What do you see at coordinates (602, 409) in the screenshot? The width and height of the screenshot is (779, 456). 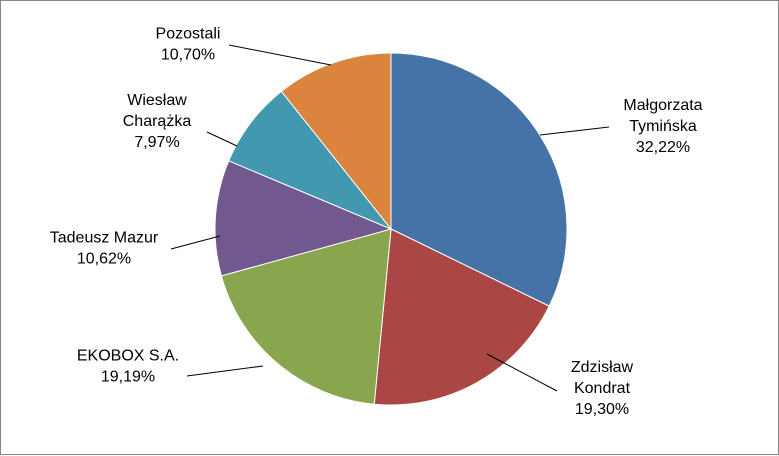 I see `data-label-percent: 19,30%` at bounding box center [602, 409].